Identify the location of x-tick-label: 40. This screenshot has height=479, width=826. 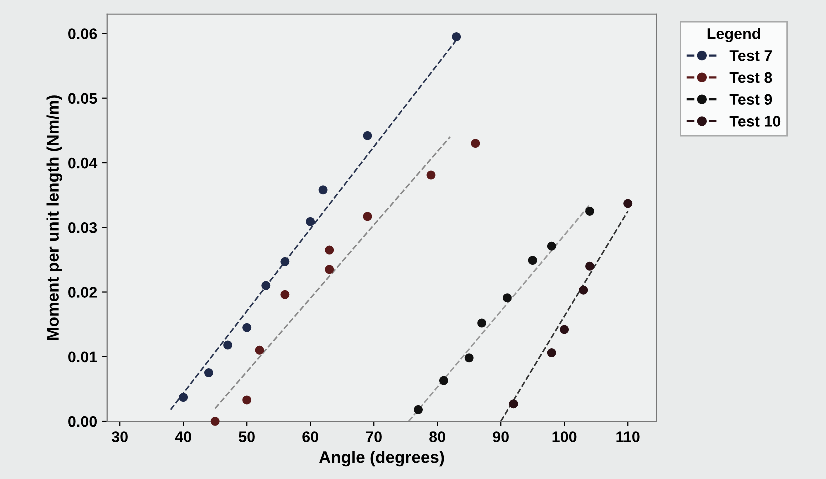
(183, 437).